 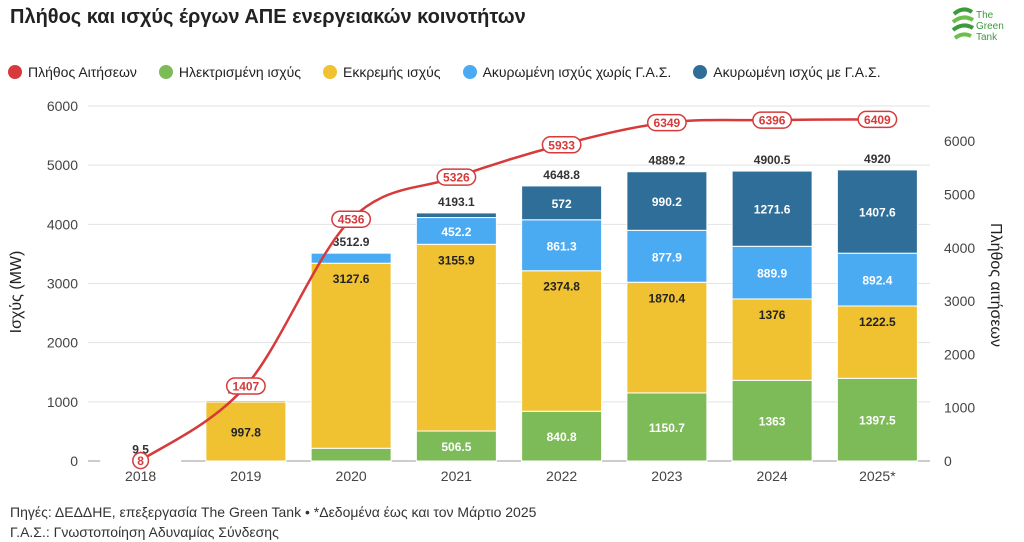 I want to click on logo-text-the: The, so click(x=985, y=15).